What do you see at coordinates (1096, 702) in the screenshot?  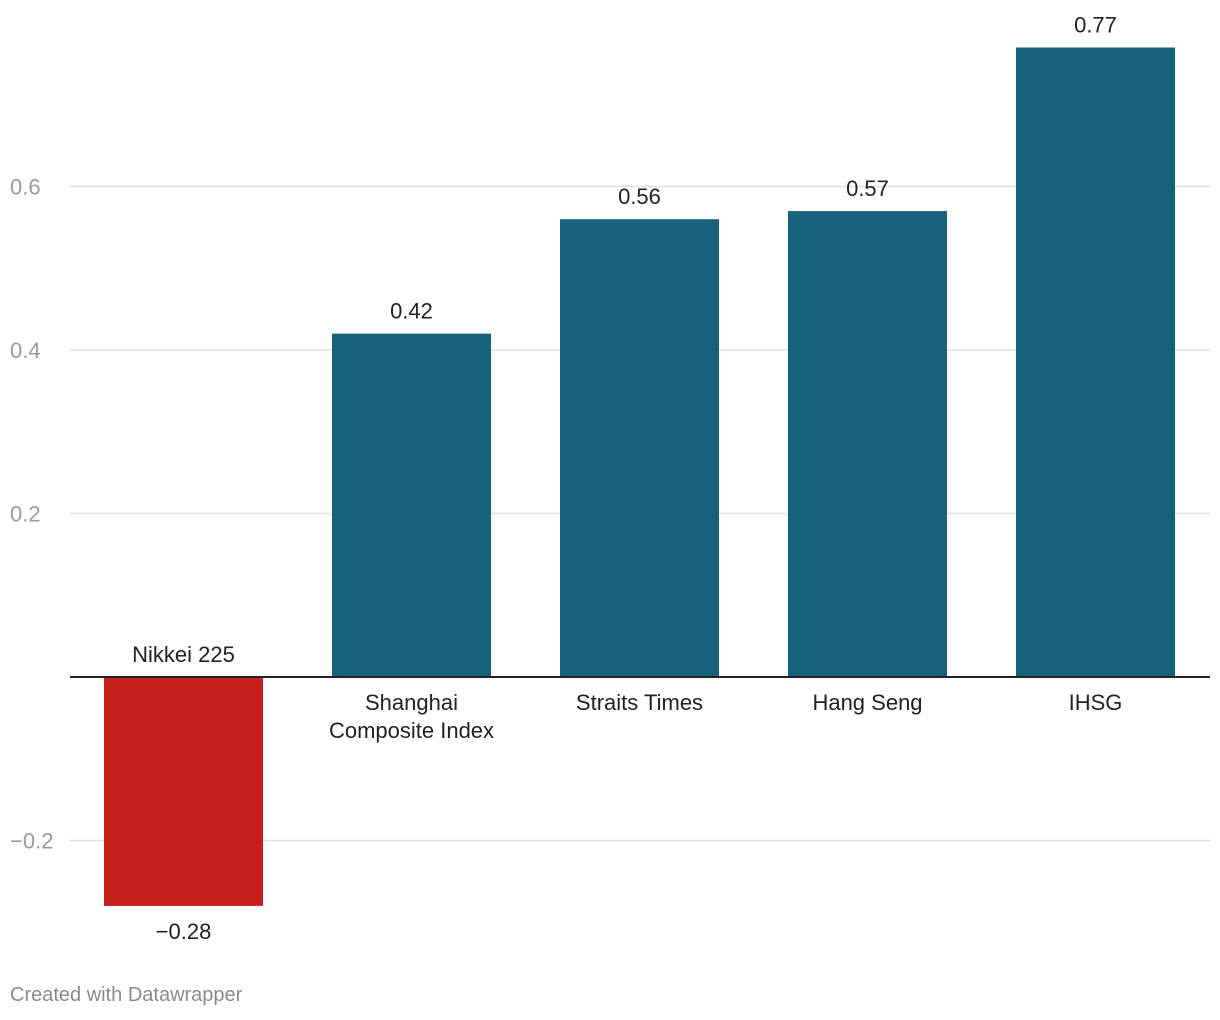 I see `category-label: IHSG` at bounding box center [1096, 702].